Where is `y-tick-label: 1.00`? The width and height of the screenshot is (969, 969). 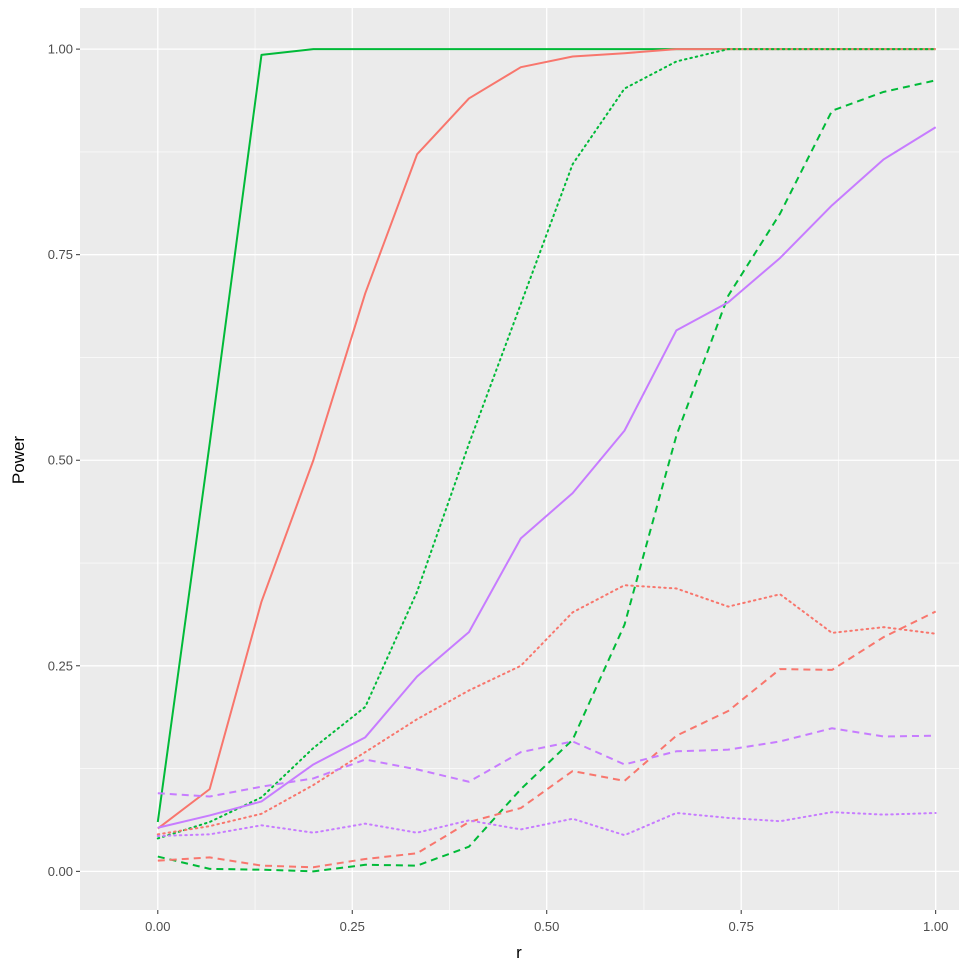 y-tick-label: 1.00 is located at coordinates (60, 49).